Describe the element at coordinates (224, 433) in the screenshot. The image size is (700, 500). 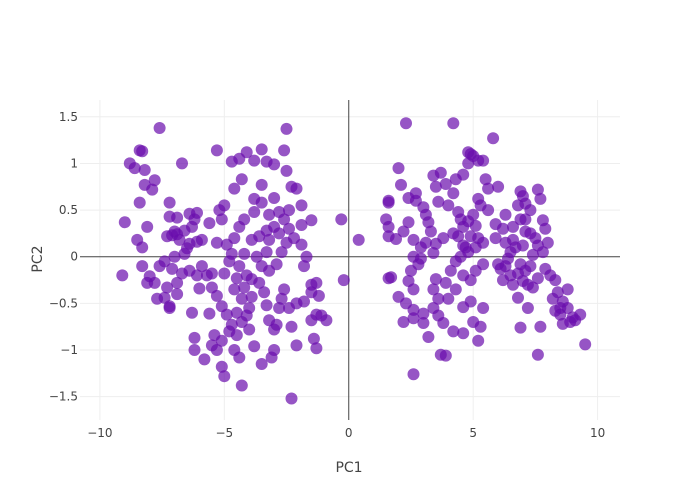
I see `x-tick-label: −5` at that location.